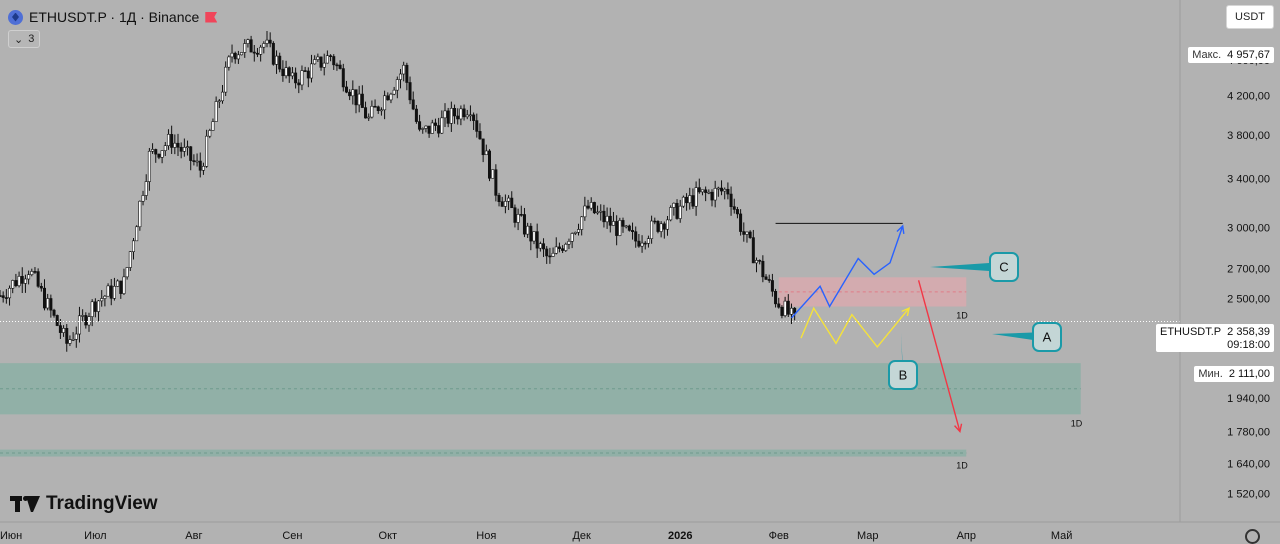  I want to click on symbol-title: ETHUSDT.P · 1Д · Binance, so click(114, 17).